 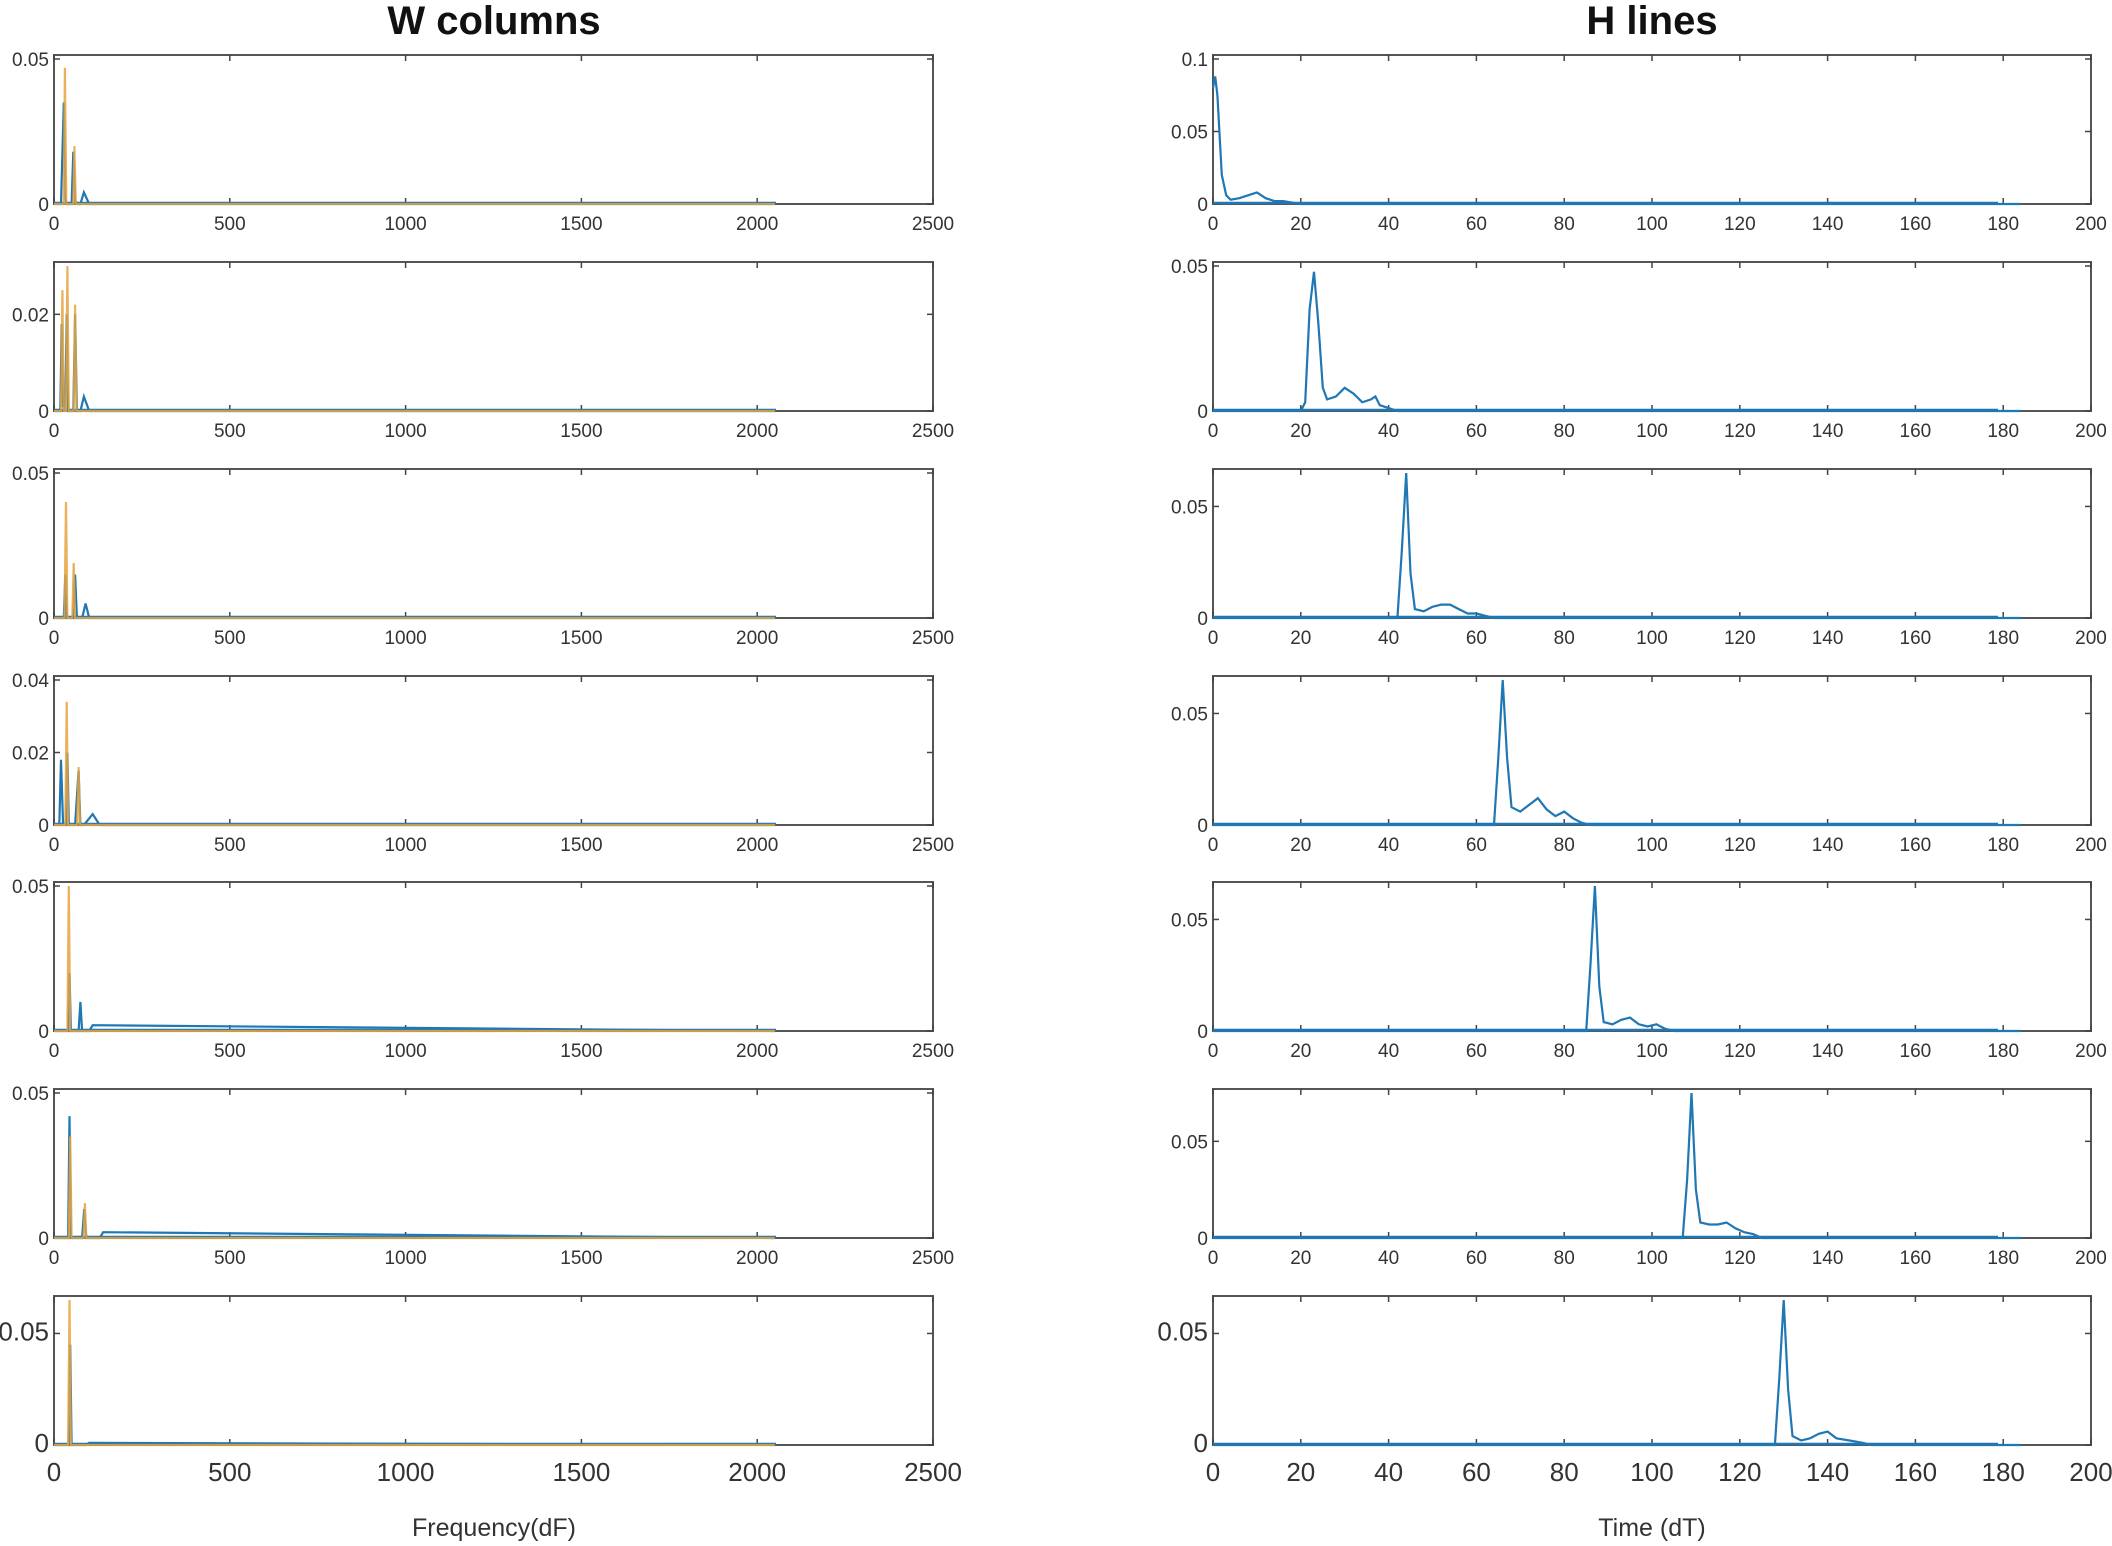 What do you see at coordinates (1639, 1178) in the screenshot?
I see `panel-H-6: 0 20 40 60 80 100 120 140 160 180 200 0 0.05` at bounding box center [1639, 1178].